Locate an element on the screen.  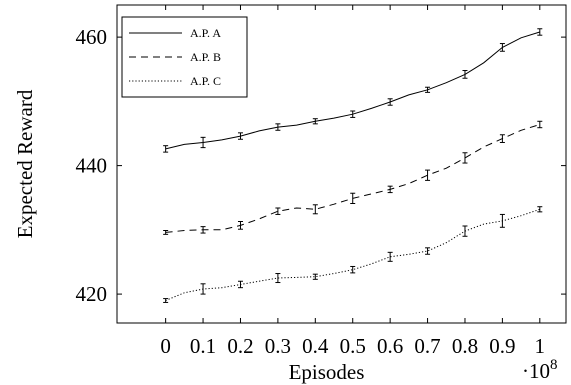
y-tick-label: 460 is located at coordinates (92, 37).